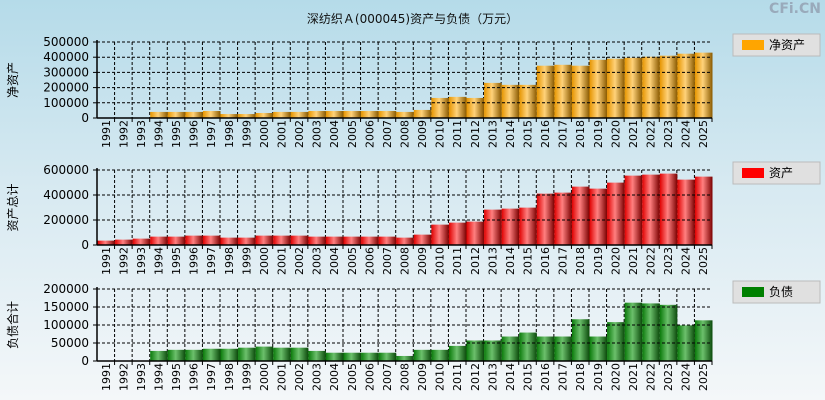 The image size is (825, 400). What do you see at coordinates (493, 100) in the screenshot?
I see `bar-2013` at bounding box center [493, 100].